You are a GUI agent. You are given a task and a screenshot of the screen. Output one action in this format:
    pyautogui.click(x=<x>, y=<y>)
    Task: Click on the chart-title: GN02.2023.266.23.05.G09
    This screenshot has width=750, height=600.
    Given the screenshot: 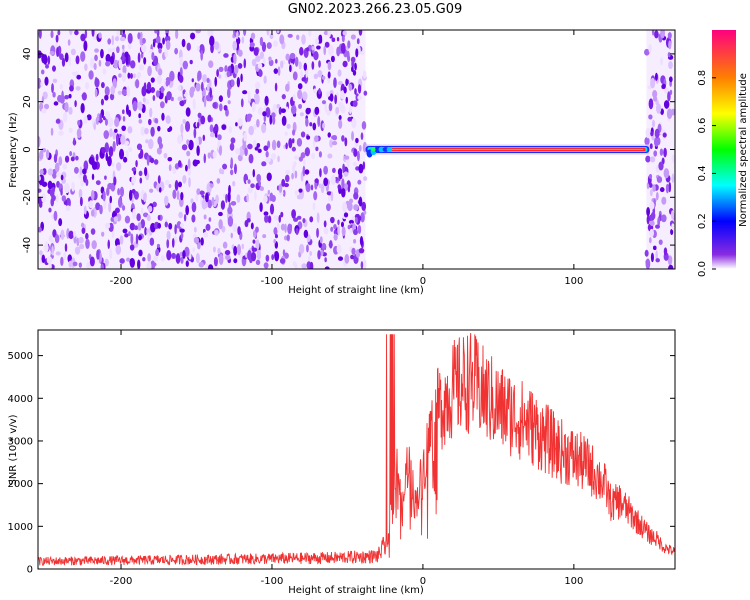 What is the action you would take?
    pyautogui.click(x=375, y=9)
    